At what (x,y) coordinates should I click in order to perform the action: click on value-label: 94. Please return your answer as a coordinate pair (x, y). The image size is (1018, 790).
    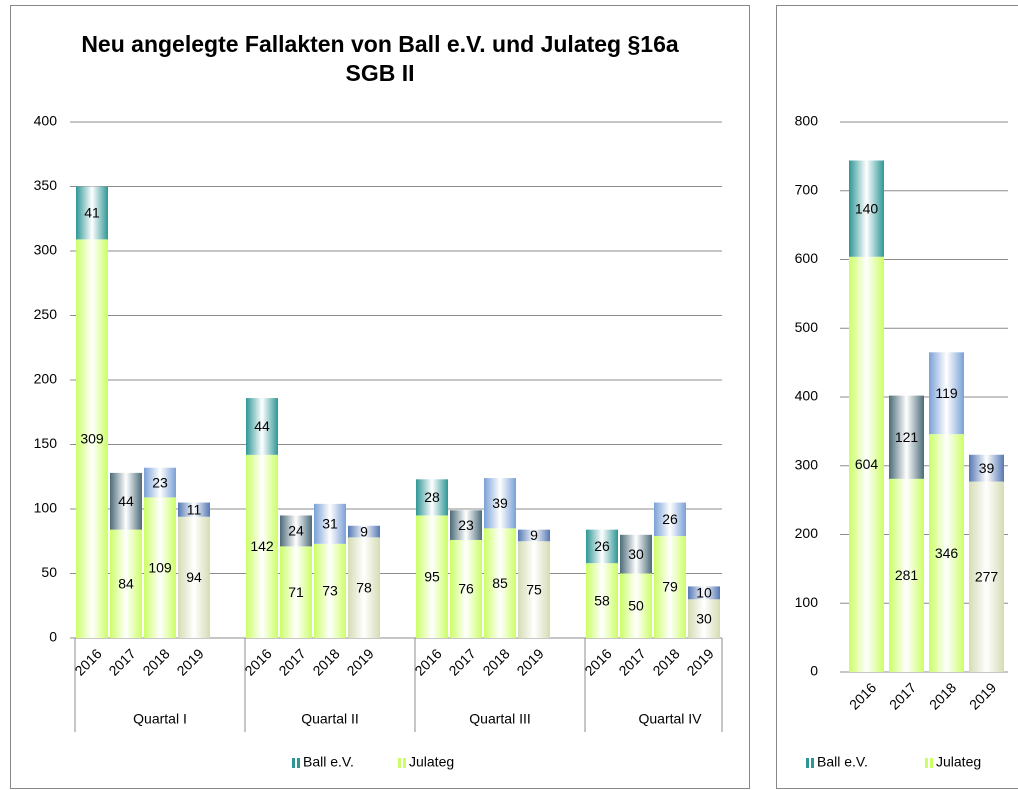
    Looking at the image, I should click on (194, 577).